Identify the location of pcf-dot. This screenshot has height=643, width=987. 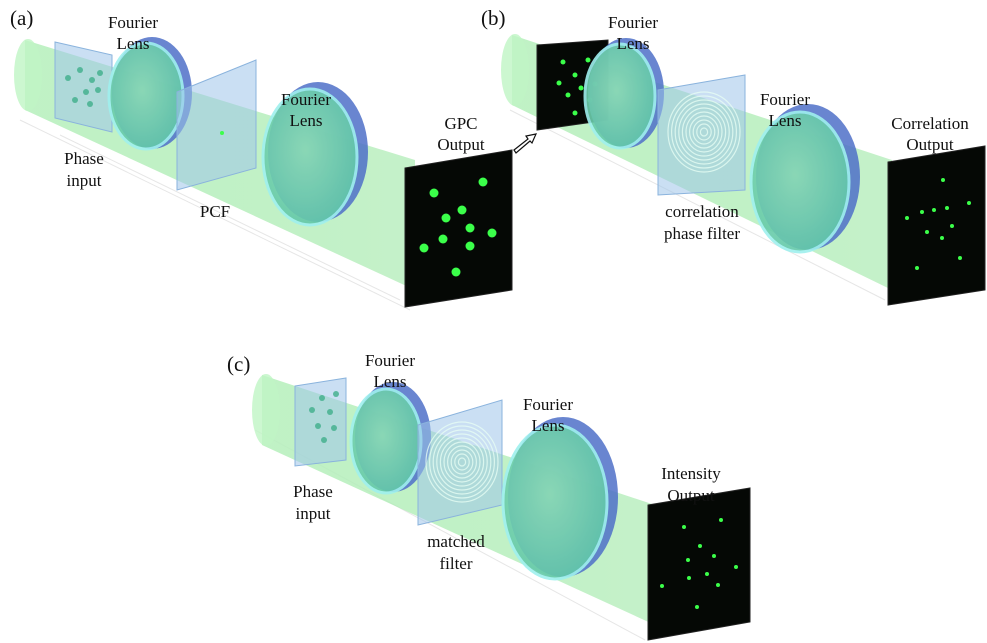
(222, 133).